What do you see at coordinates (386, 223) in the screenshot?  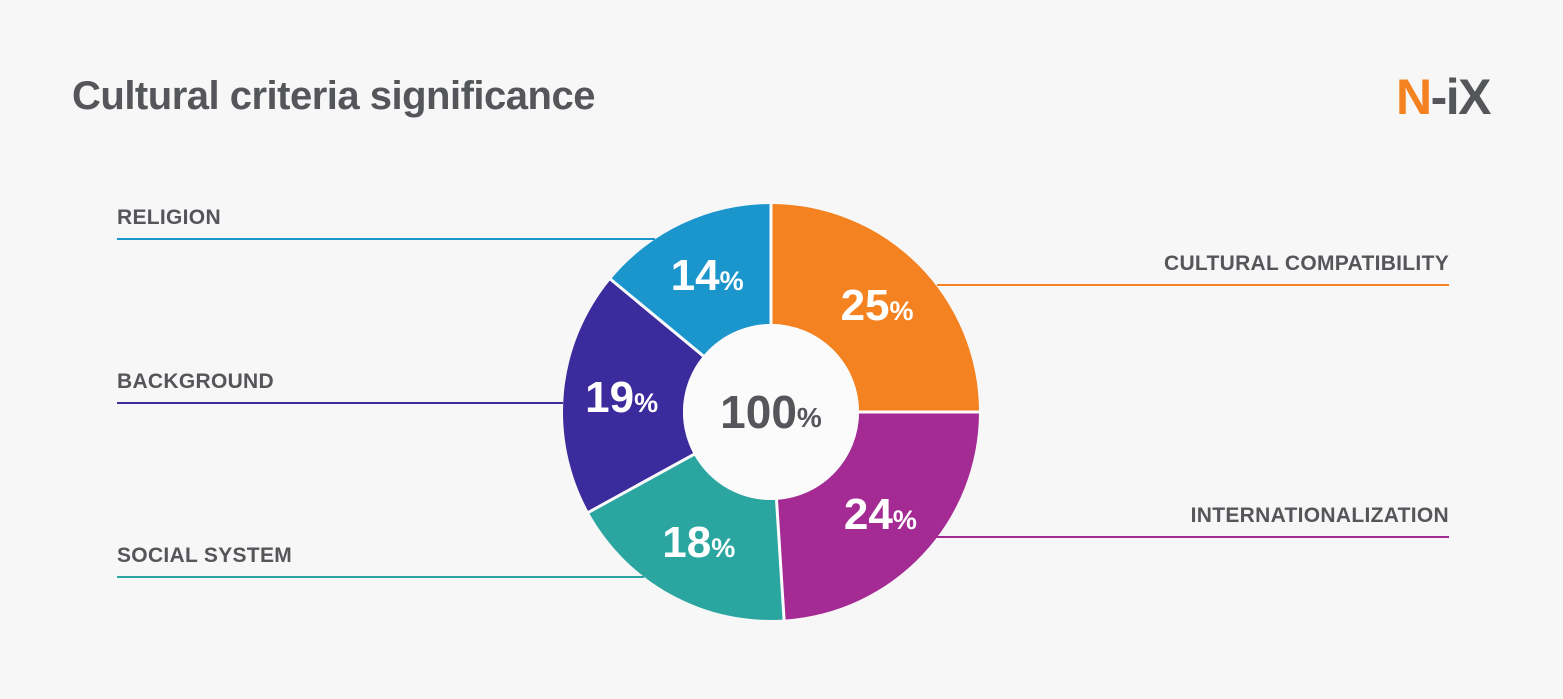 I see `callout-religion: RELIGION` at bounding box center [386, 223].